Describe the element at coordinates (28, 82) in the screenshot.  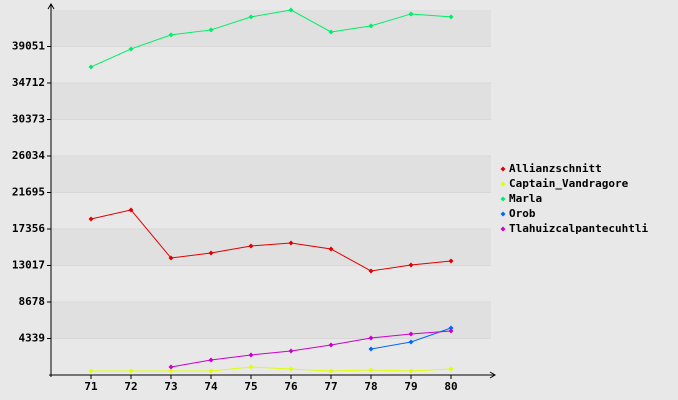
I see `y-tick-label: 34712` at that location.